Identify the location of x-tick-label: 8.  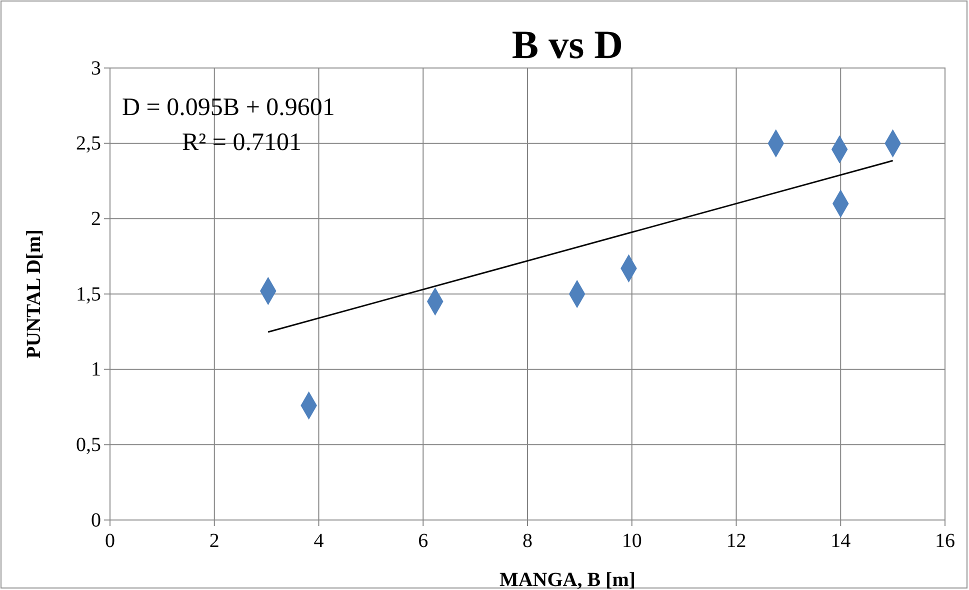
(527, 541).